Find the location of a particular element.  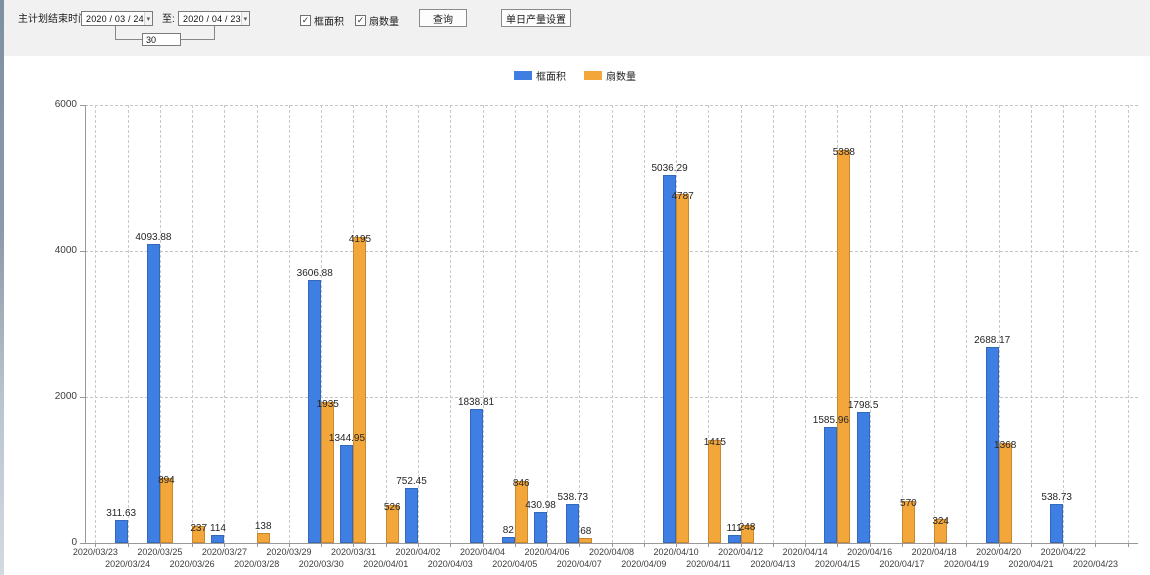

bar-value-label: 526 is located at coordinates (392, 507).